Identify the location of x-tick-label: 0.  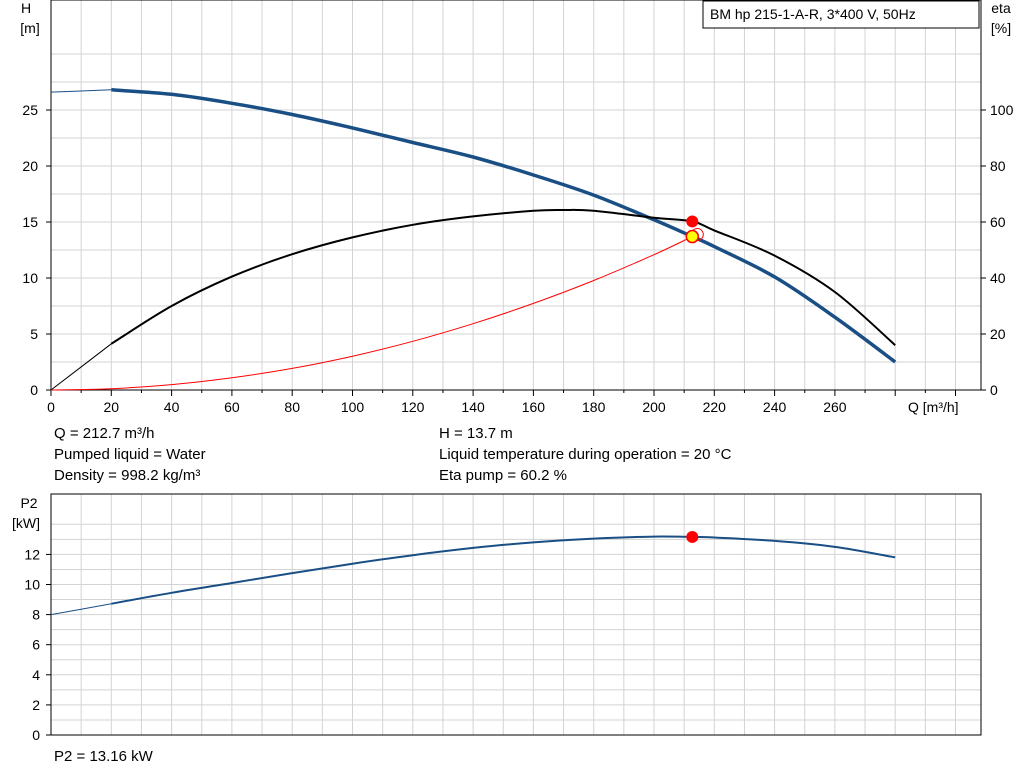
(51, 407).